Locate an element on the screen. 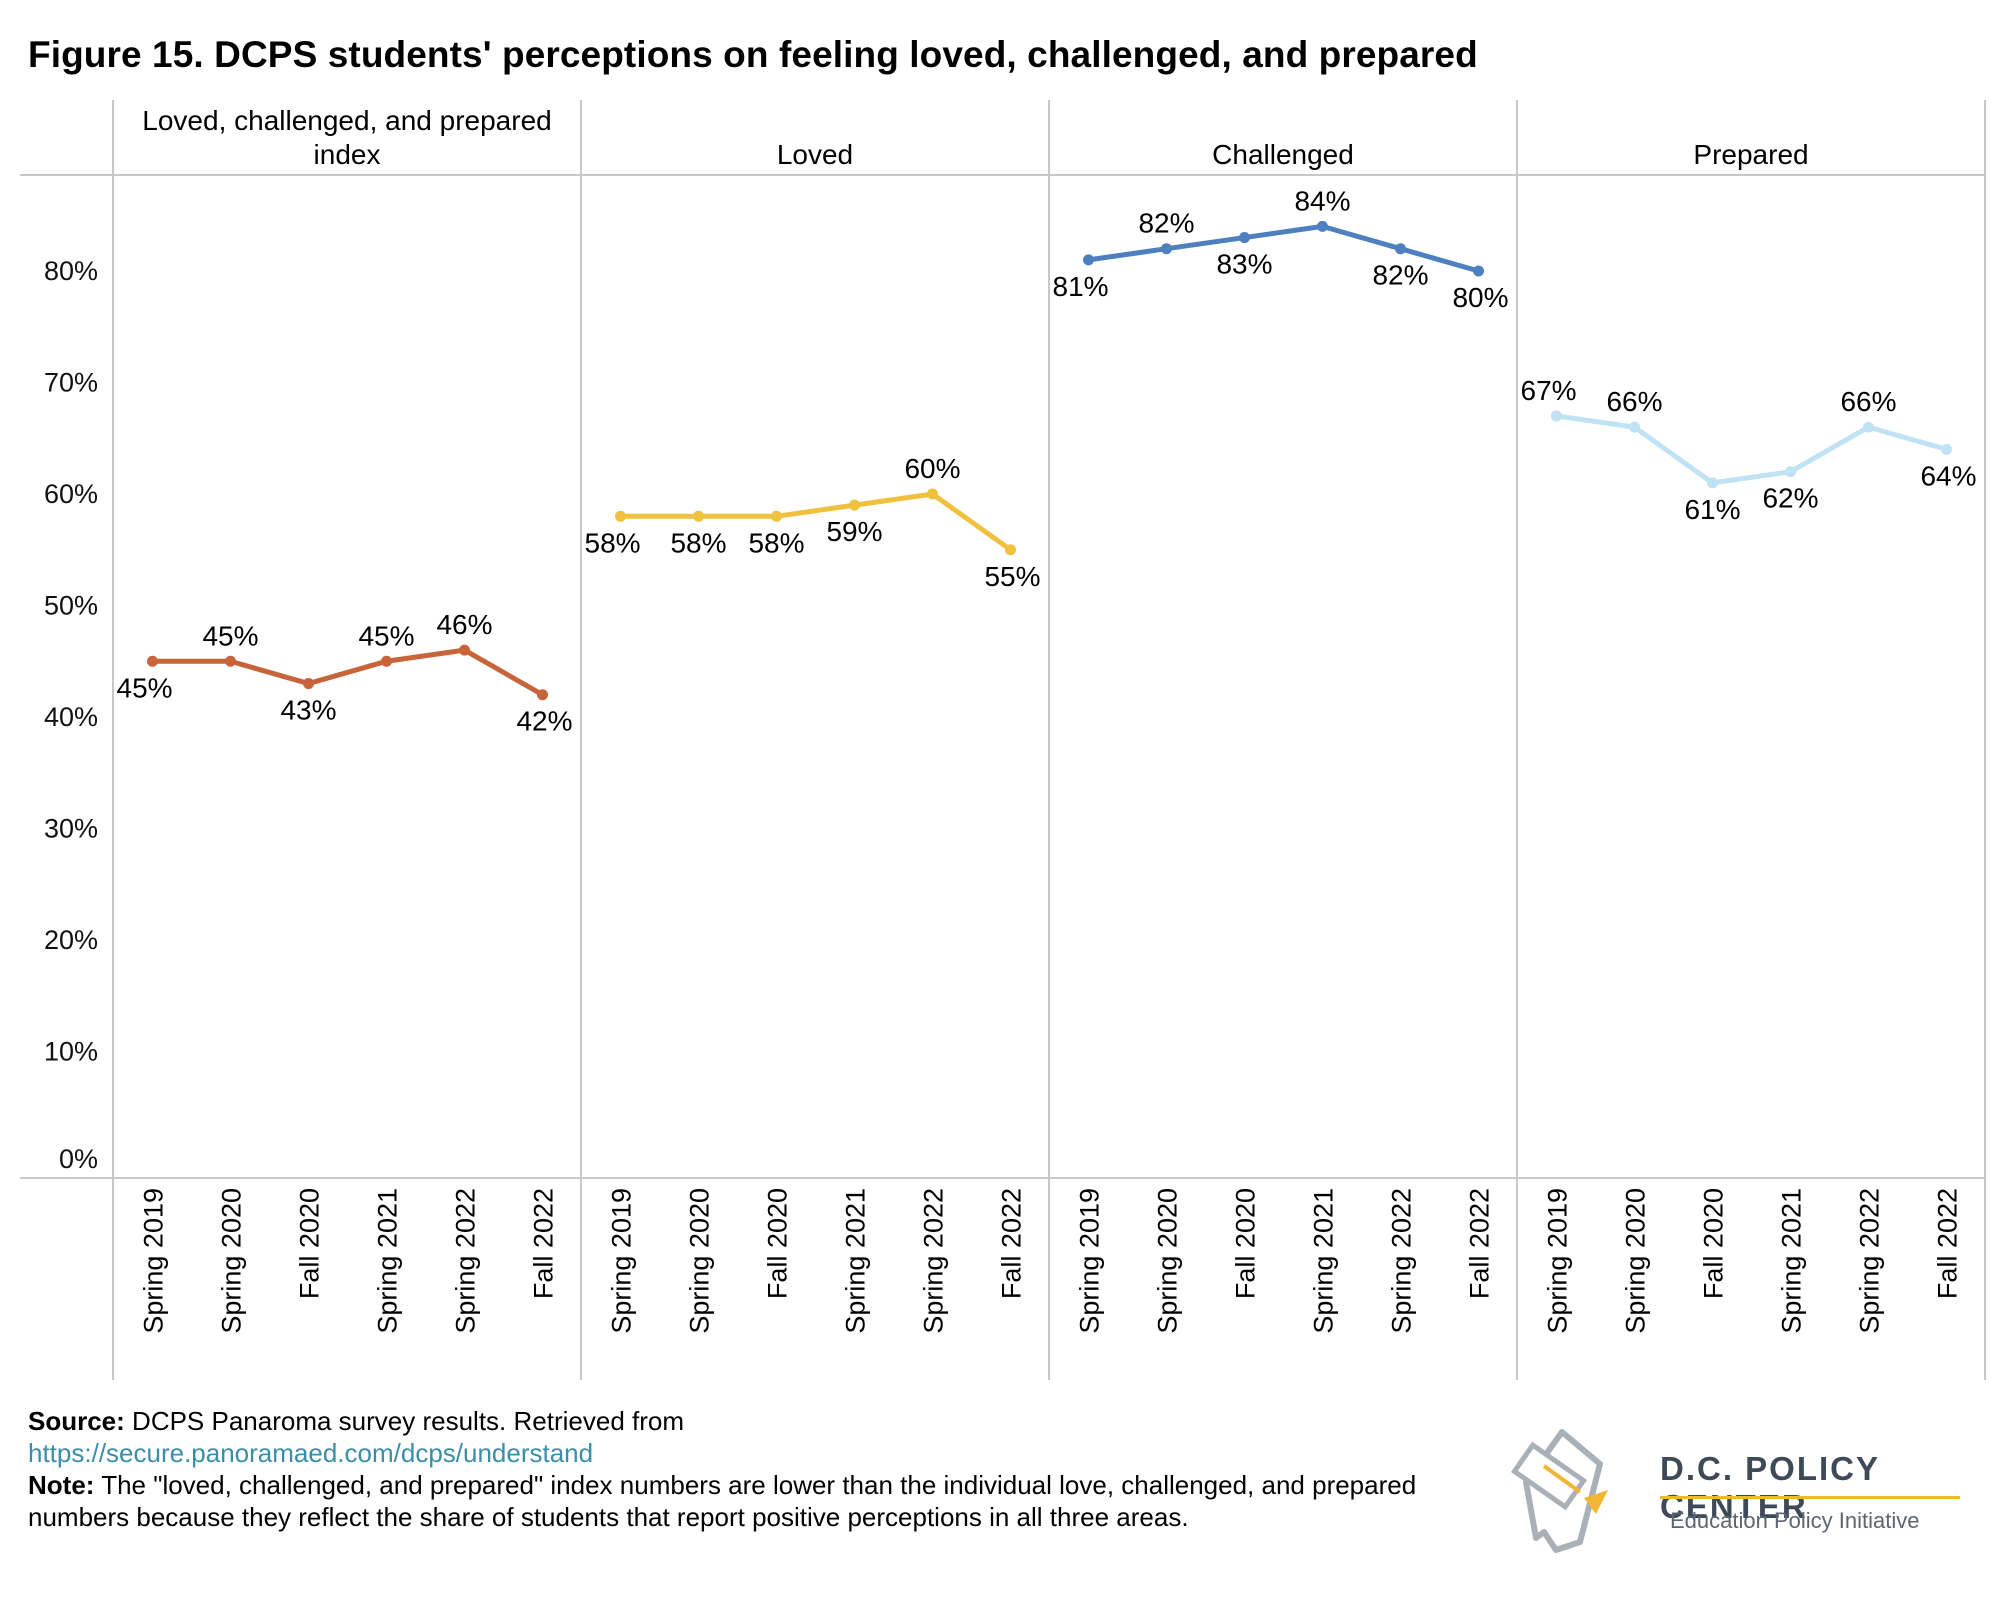 This screenshot has height=1600, width=2000. logo-name: D.C. POLICY CENTER is located at coordinates (1770, 1487).